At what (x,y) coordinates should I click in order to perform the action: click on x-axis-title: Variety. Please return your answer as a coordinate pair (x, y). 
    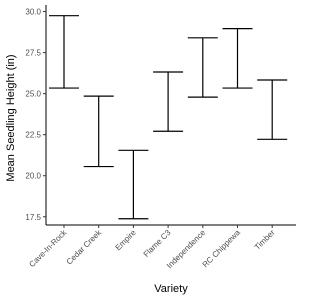
    Looking at the image, I should click on (171, 289).